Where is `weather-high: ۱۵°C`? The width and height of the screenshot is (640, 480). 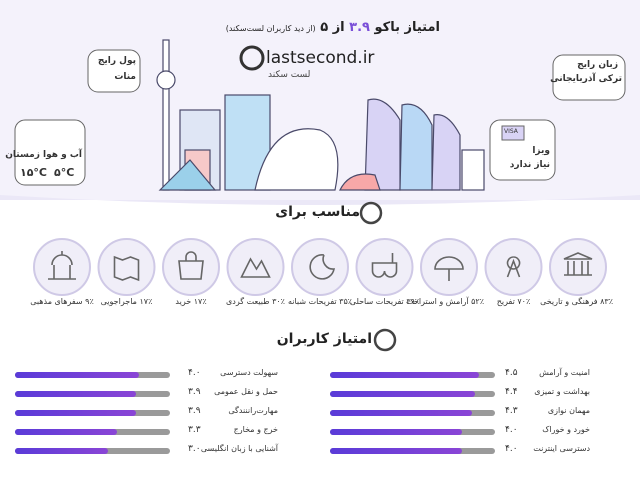
weather-high: ۱۵°C is located at coordinates (34, 172).